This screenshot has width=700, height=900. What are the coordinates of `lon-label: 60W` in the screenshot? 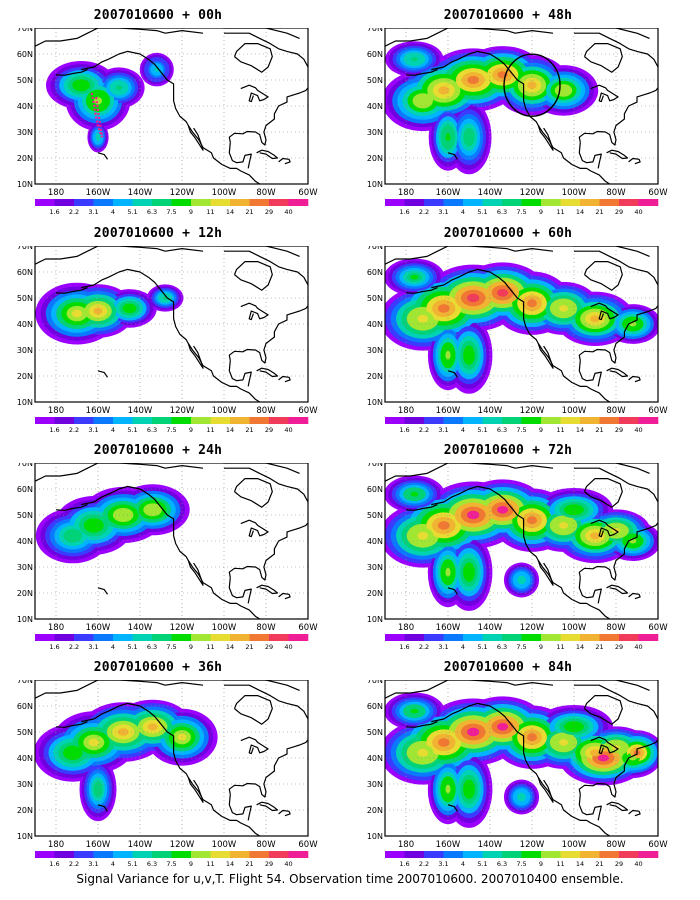 It's located at (658, 193).